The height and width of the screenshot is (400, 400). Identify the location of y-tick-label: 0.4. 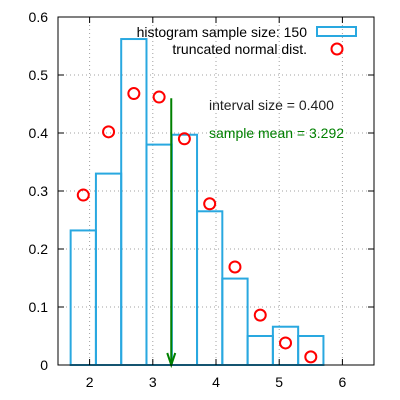
(39, 133).